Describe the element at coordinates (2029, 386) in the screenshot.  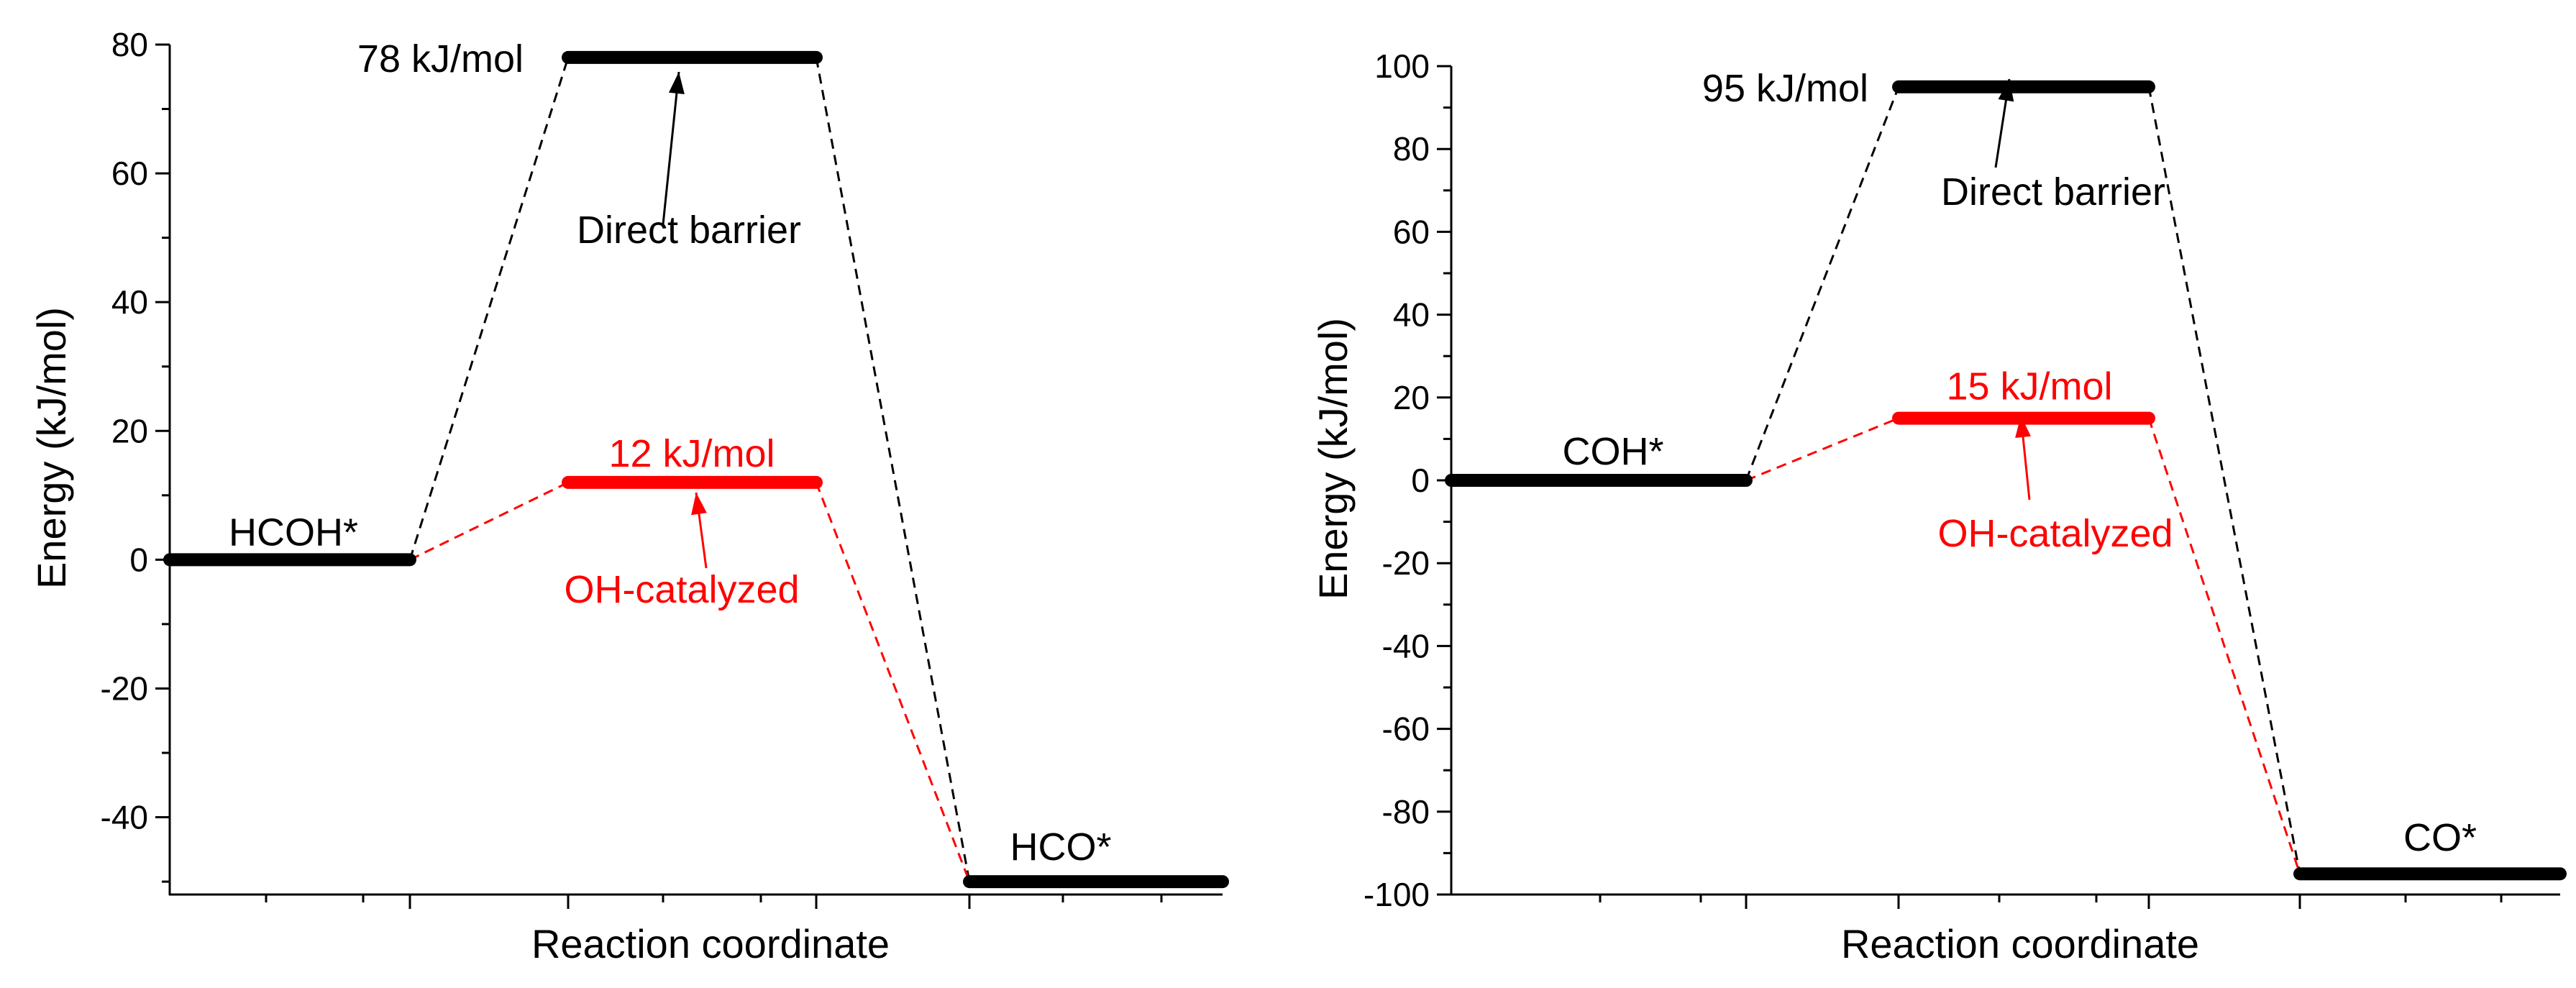
I see `oh-ts-energy-label: 15 kJ/mol` at that location.